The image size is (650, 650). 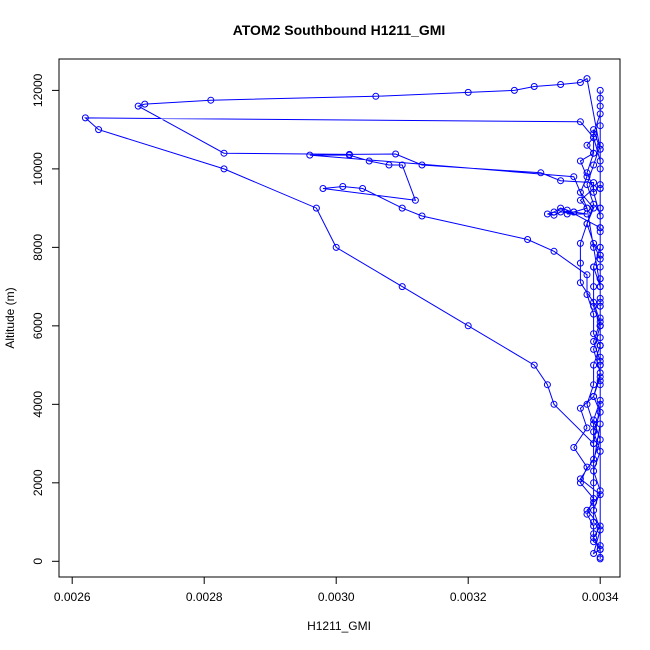 I want to click on y-tick-label: 12000, so click(x=38, y=90).